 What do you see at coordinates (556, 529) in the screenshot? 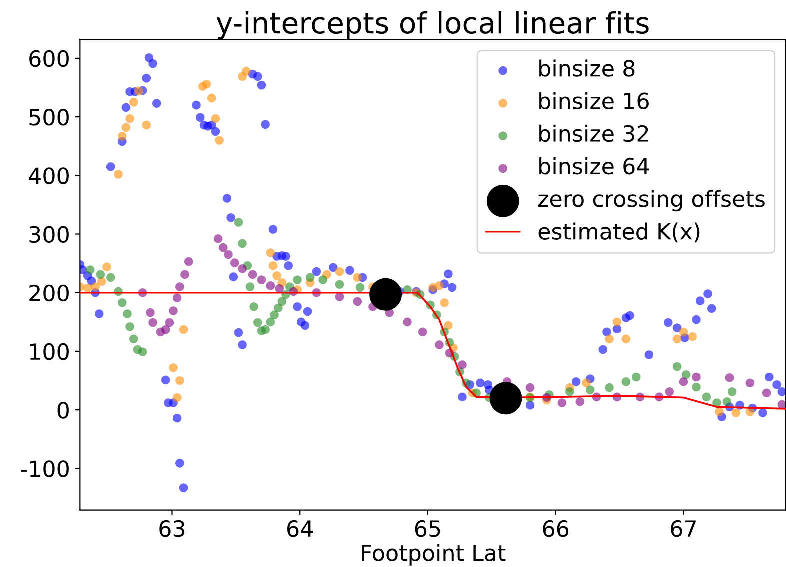
I see `x-tick-label: 66` at bounding box center [556, 529].